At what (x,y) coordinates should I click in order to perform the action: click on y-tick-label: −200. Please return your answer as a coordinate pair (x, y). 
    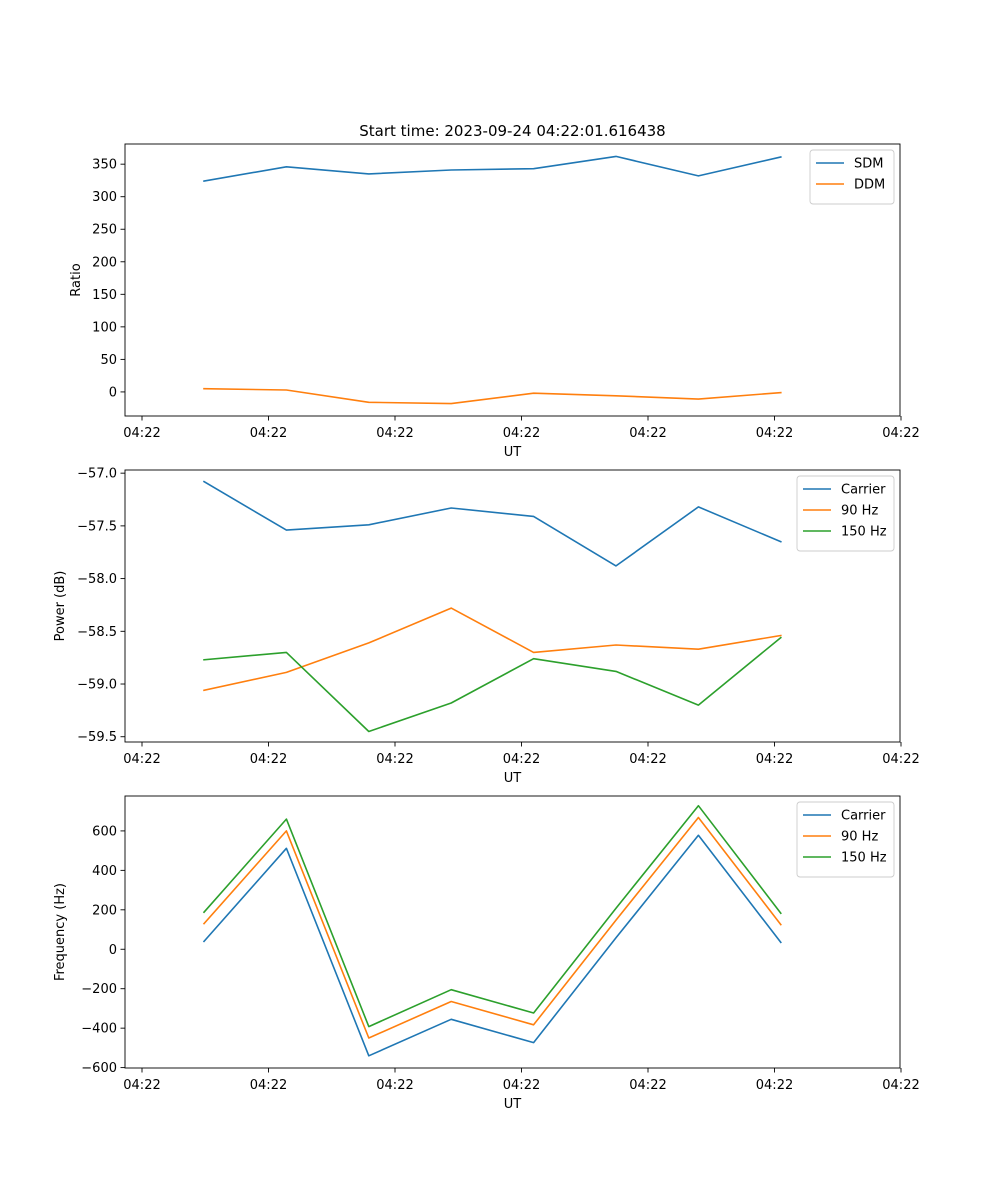
    Looking at the image, I should click on (99, 989).